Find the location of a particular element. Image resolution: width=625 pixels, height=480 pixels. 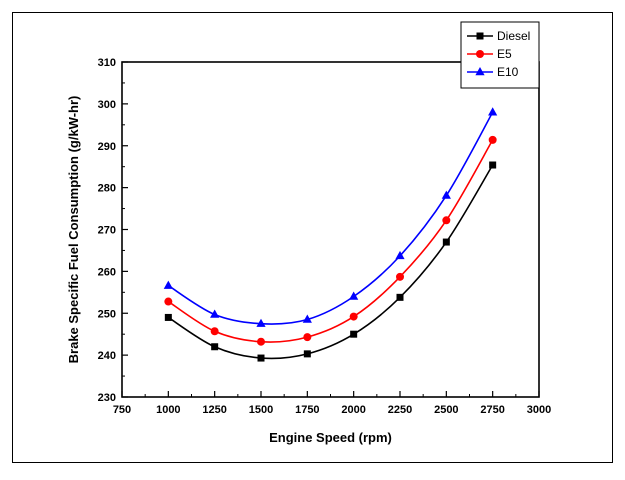

legend-label-e10: E10 is located at coordinates (508, 72).